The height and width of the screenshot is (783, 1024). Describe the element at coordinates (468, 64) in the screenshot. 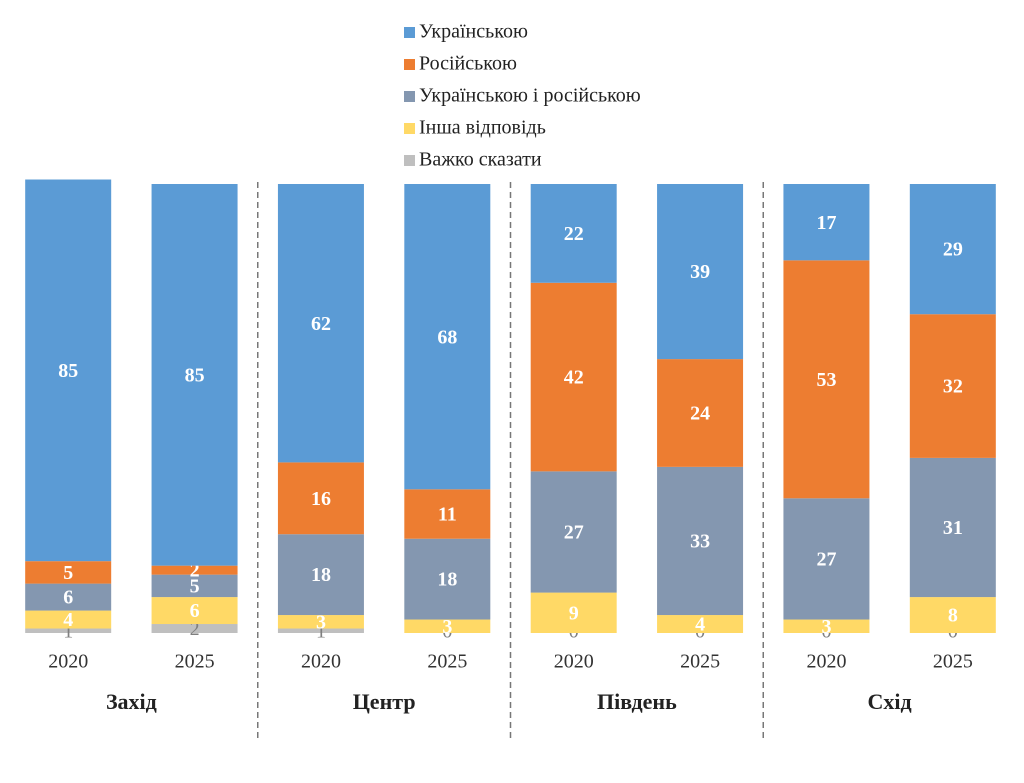

I see `legend-label: Російською` at that location.